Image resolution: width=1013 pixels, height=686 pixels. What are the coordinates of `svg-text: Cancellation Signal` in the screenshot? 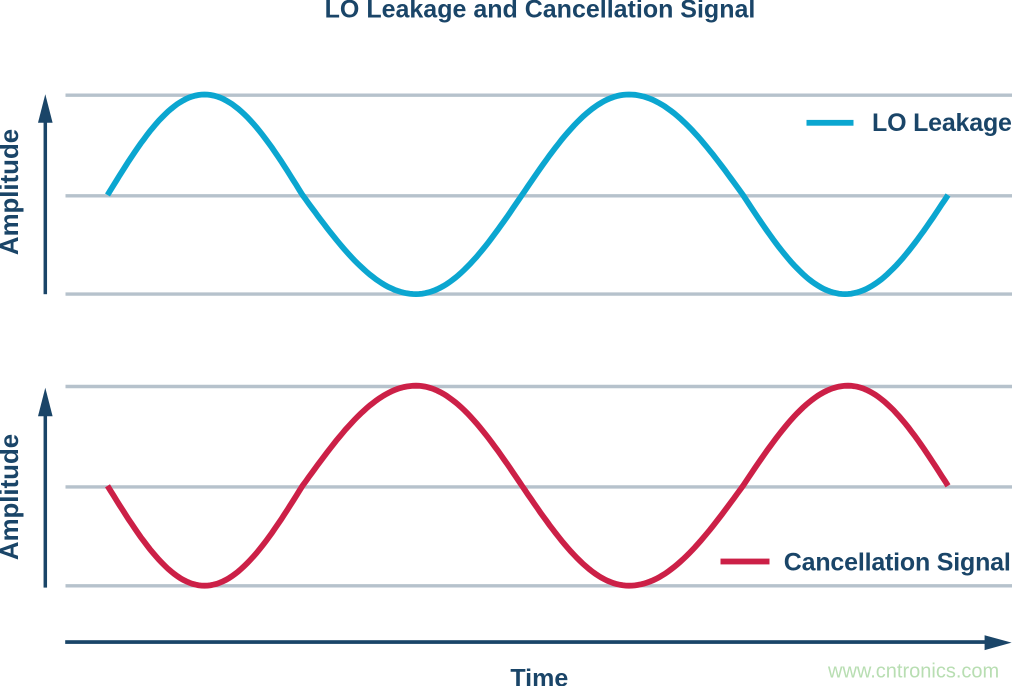 It's located at (897, 563).